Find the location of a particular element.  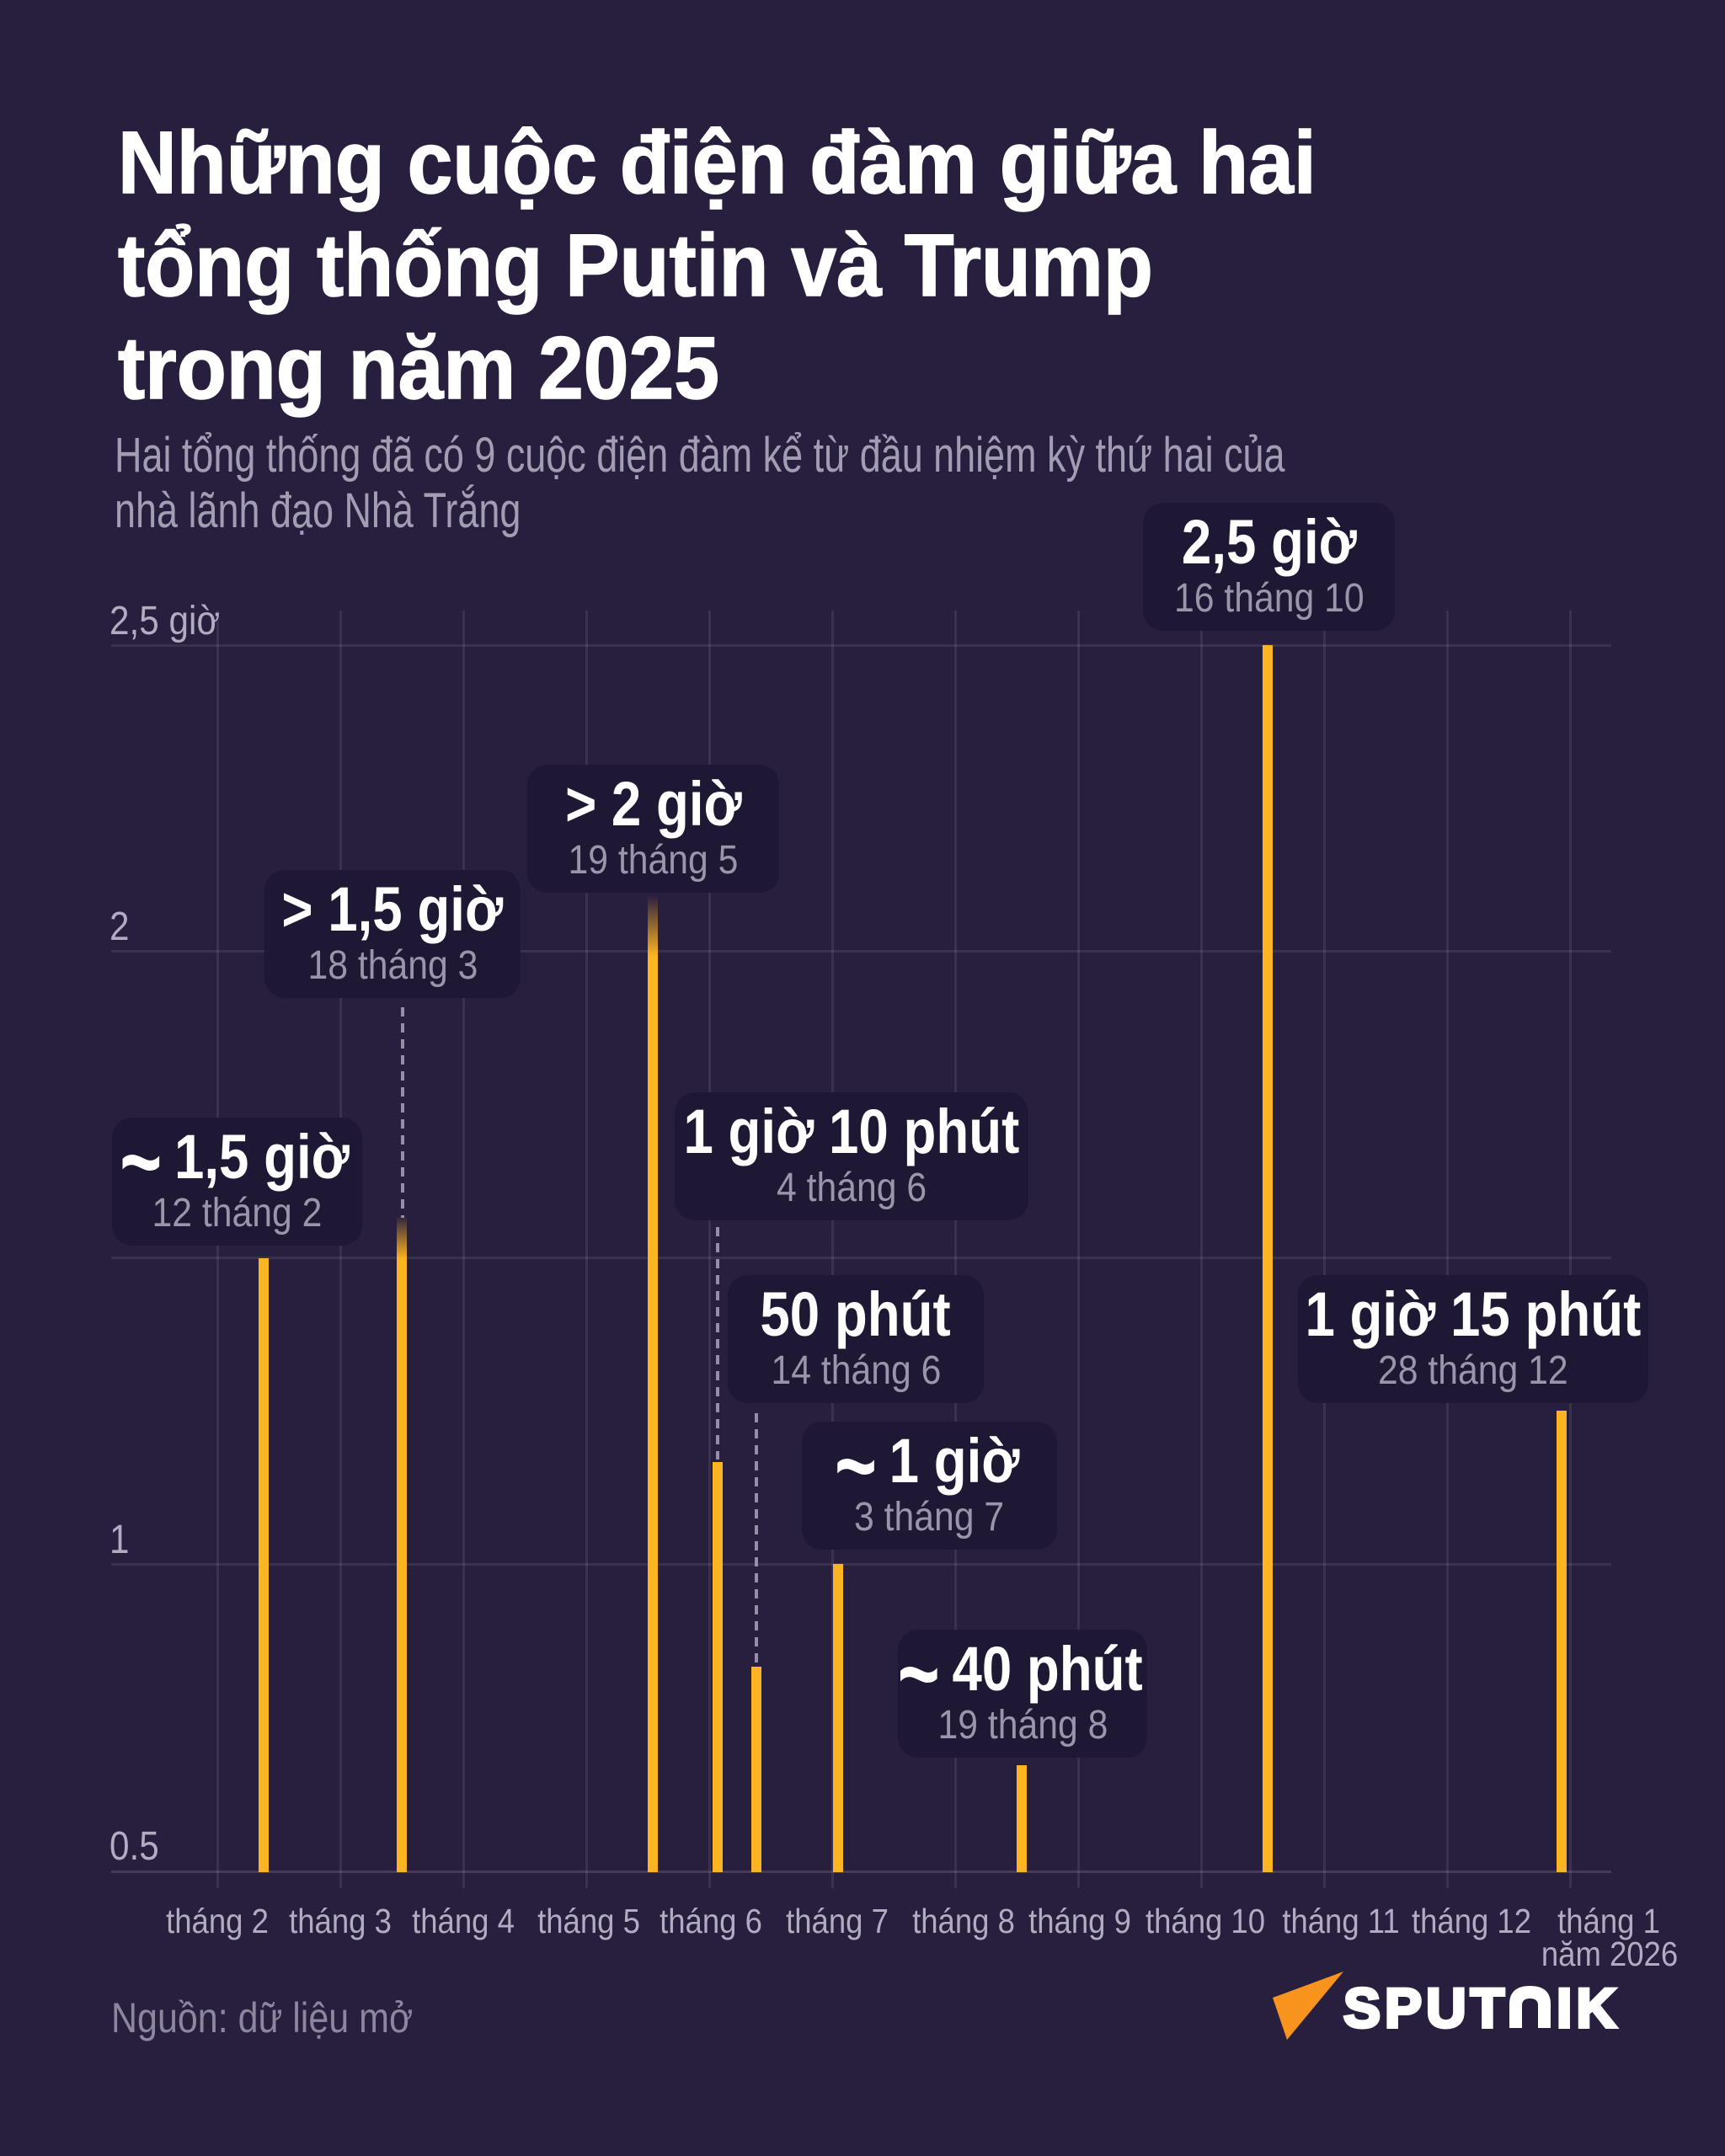

svg-text: SPUT is located at coordinates (1426, 2008).